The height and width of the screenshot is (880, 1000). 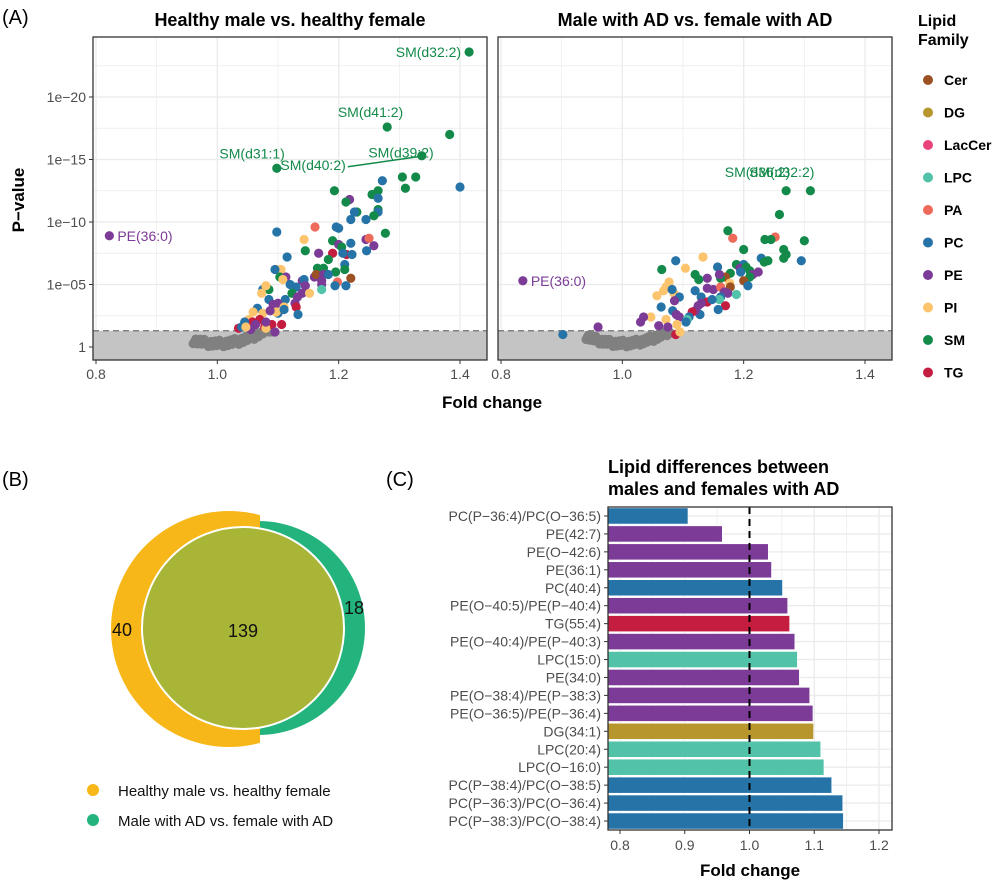 I want to click on legend-label-pc: PC, so click(x=953, y=243).